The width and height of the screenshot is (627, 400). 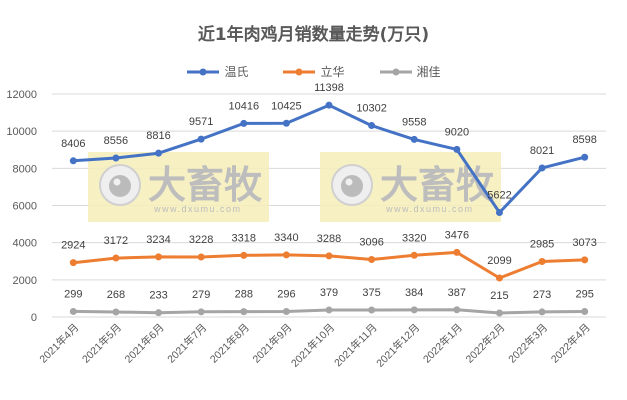 What do you see at coordinates (21, 95) in the screenshot?
I see `y-tick-label: 12000` at bounding box center [21, 95].